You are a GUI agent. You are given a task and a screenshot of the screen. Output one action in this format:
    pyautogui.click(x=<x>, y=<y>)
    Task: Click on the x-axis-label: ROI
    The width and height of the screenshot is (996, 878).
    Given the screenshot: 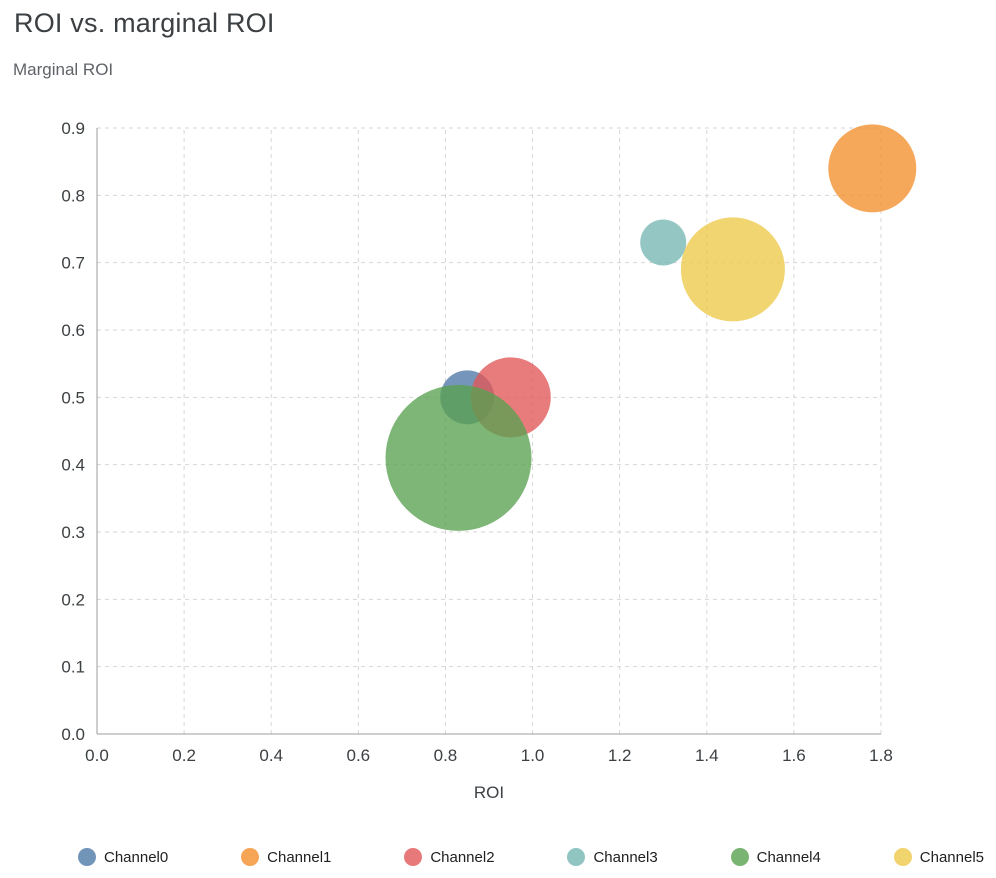 What is the action you would take?
    pyautogui.click(x=489, y=792)
    